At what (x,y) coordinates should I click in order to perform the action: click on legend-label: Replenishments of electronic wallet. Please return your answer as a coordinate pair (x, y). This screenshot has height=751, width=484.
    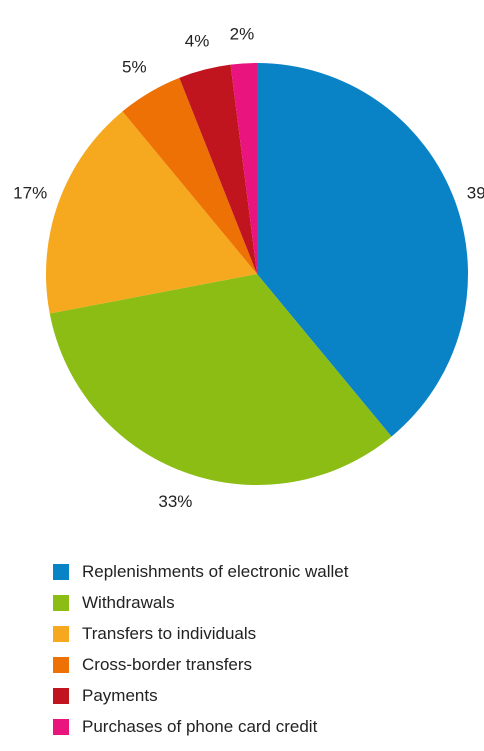
    Looking at the image, I should click on (215, 571).